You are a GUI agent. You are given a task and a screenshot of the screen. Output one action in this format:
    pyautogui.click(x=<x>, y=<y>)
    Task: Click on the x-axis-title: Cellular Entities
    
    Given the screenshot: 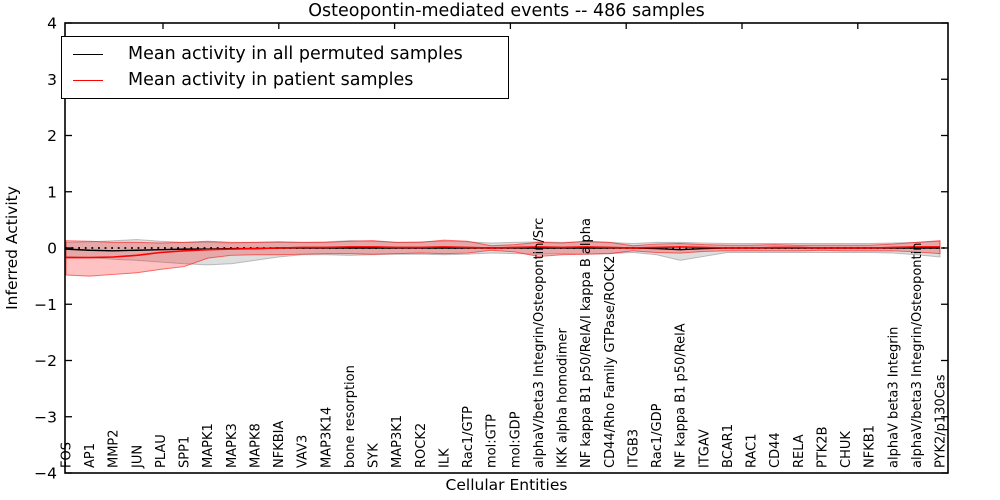 What is the action you would take?
    pyautogui.click(x=506, y=485)
    